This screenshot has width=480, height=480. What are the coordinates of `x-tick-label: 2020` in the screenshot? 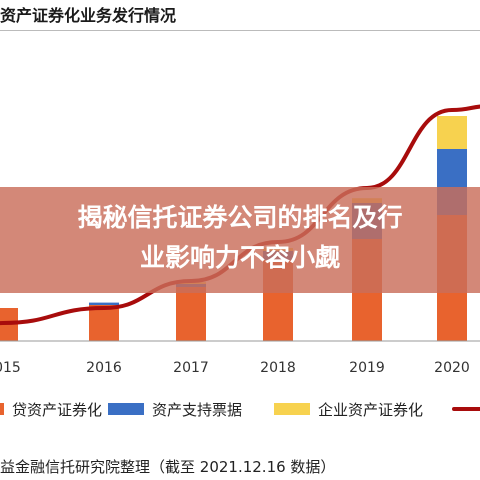 It's located at (452, 368).